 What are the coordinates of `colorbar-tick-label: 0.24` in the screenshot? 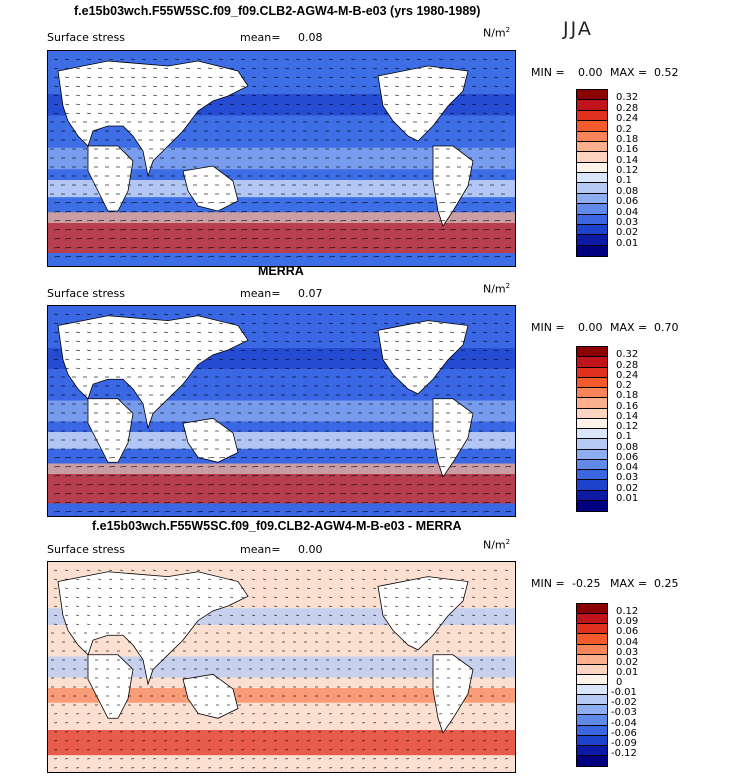 It's located at (627, 375).